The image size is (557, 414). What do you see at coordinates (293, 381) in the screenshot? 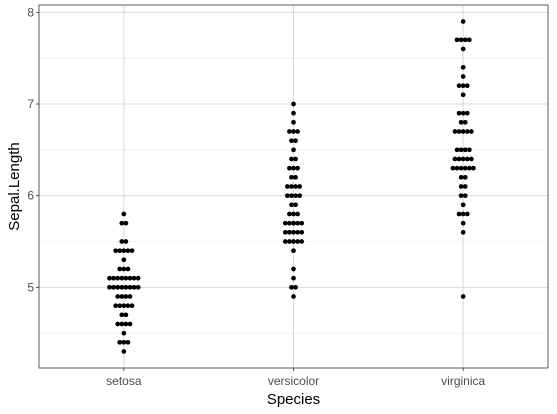
I see `x-tick-label: versicolor` at bounding box center [293, 381].